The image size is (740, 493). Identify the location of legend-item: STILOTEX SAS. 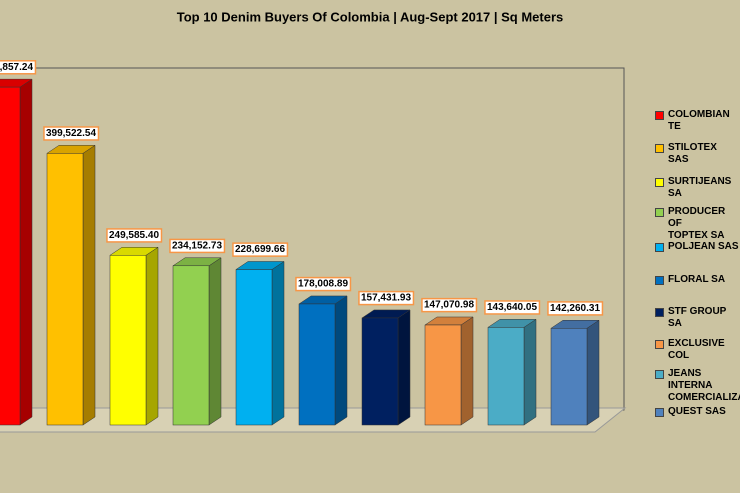
(697, 154).